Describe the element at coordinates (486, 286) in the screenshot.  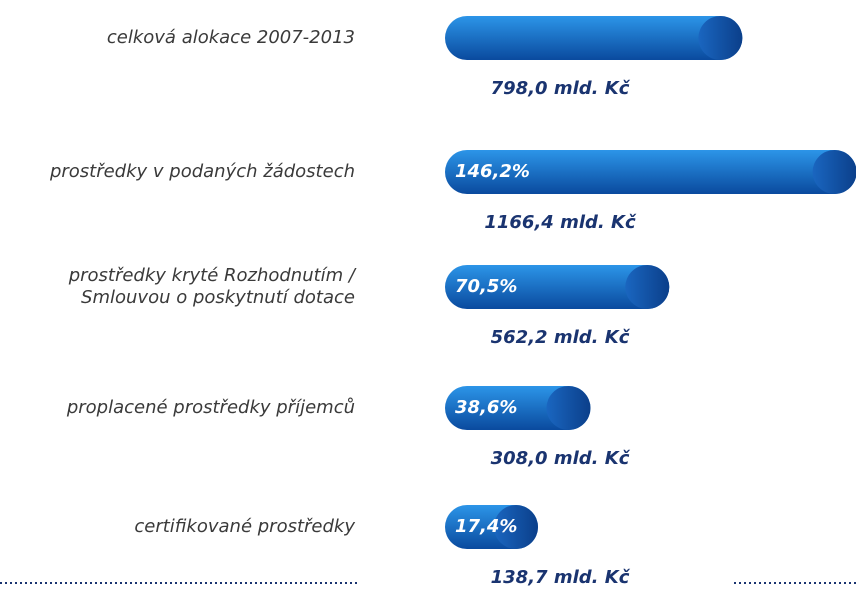
I see `percent-label: 70,5%` at that location.